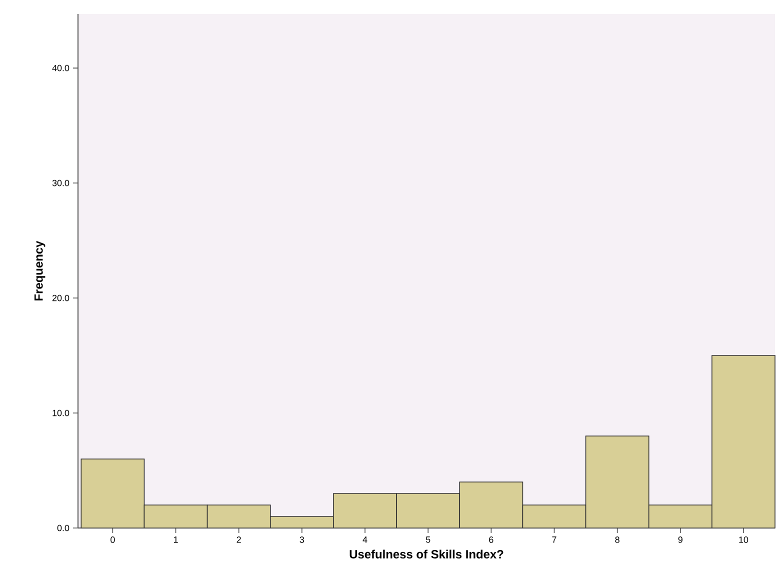 The image size is (779, 584). Describe the element at coordinates (554, 539) in the screenshot. I see `x-tick-label: 7` at that location.